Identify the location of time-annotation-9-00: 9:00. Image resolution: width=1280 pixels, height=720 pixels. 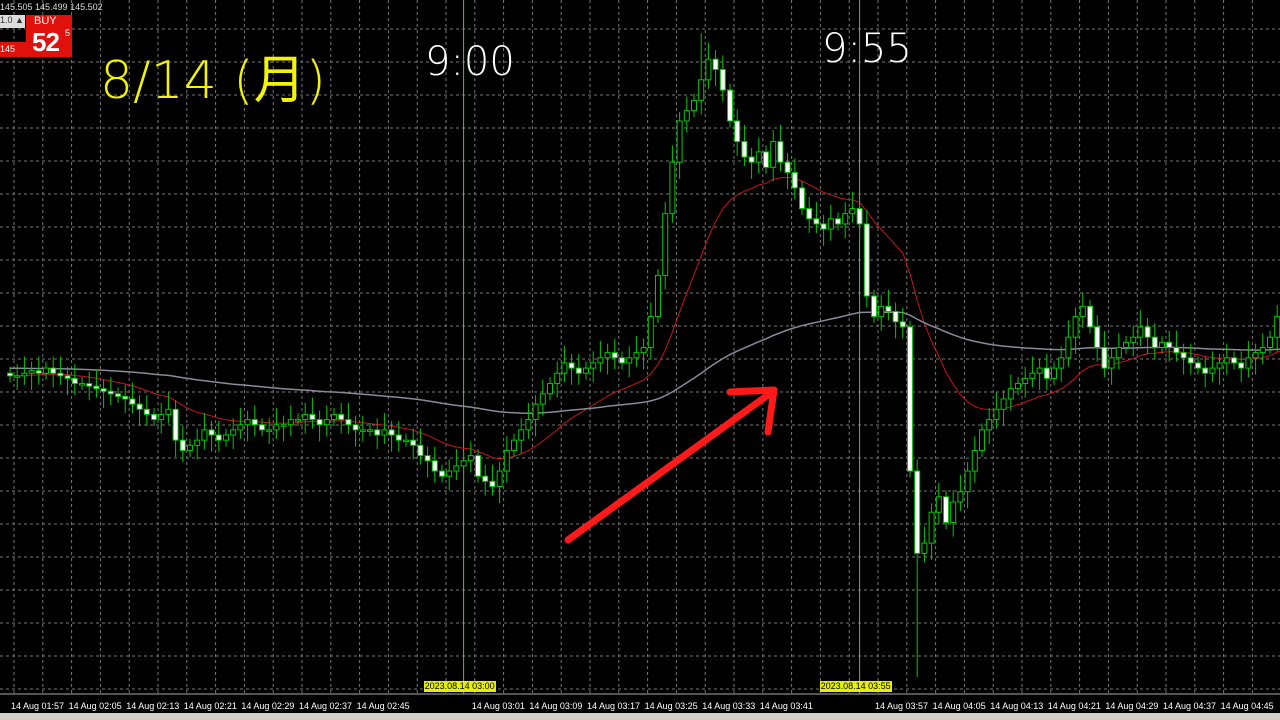
(470, 62).